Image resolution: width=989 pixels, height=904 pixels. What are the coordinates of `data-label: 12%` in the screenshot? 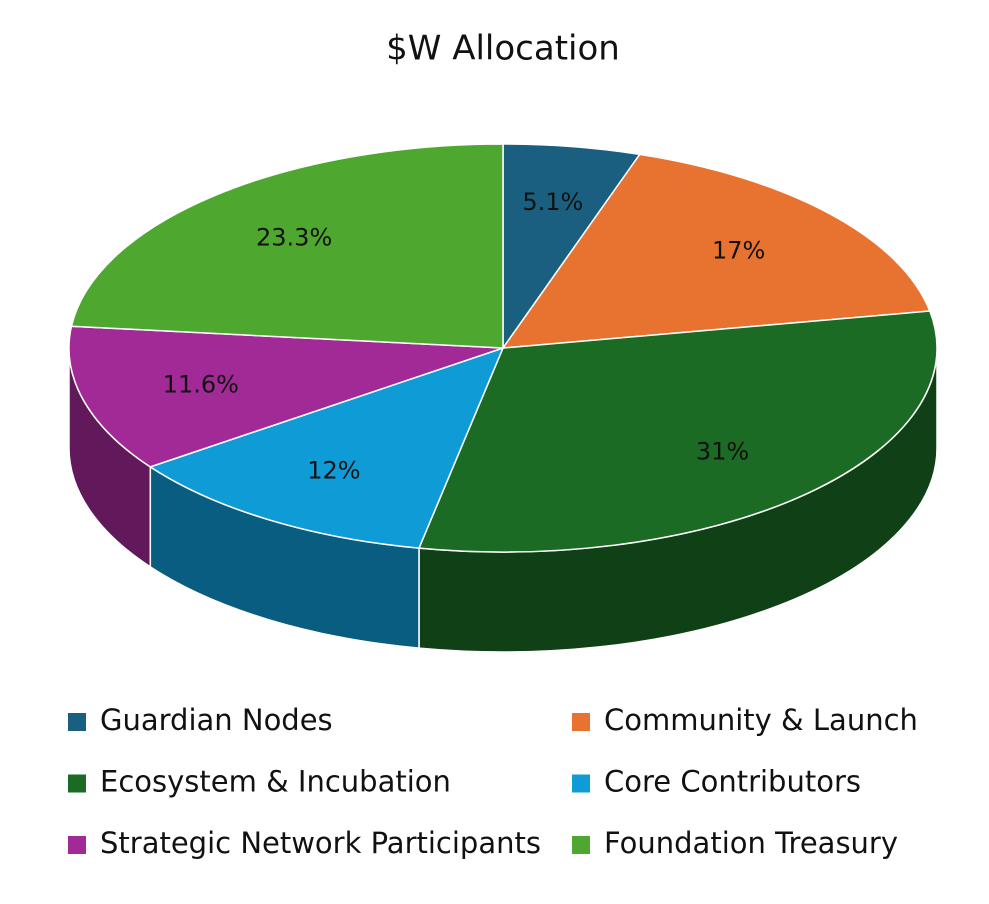 It's located at (333, 471).